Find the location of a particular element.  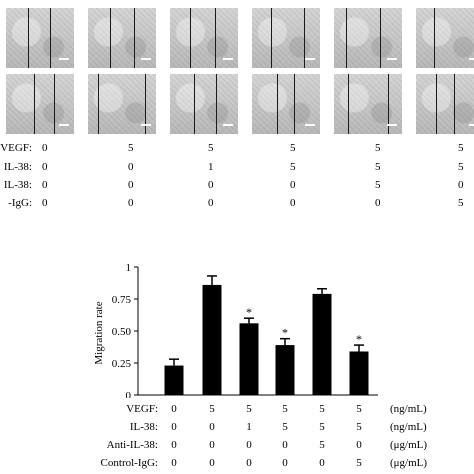

row-label: Control-IgG: is located at coordinates (129, 463).